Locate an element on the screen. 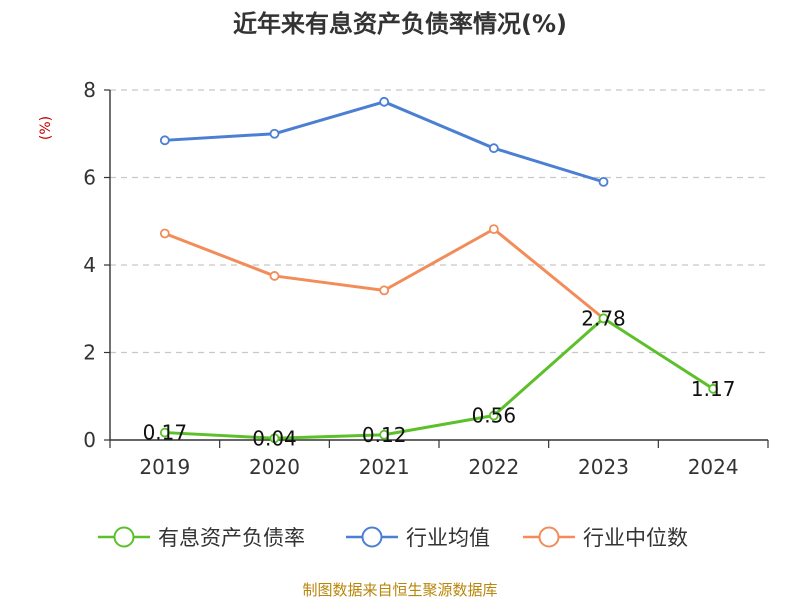  data-label: 1.17 is located at coordinates (713, 389).